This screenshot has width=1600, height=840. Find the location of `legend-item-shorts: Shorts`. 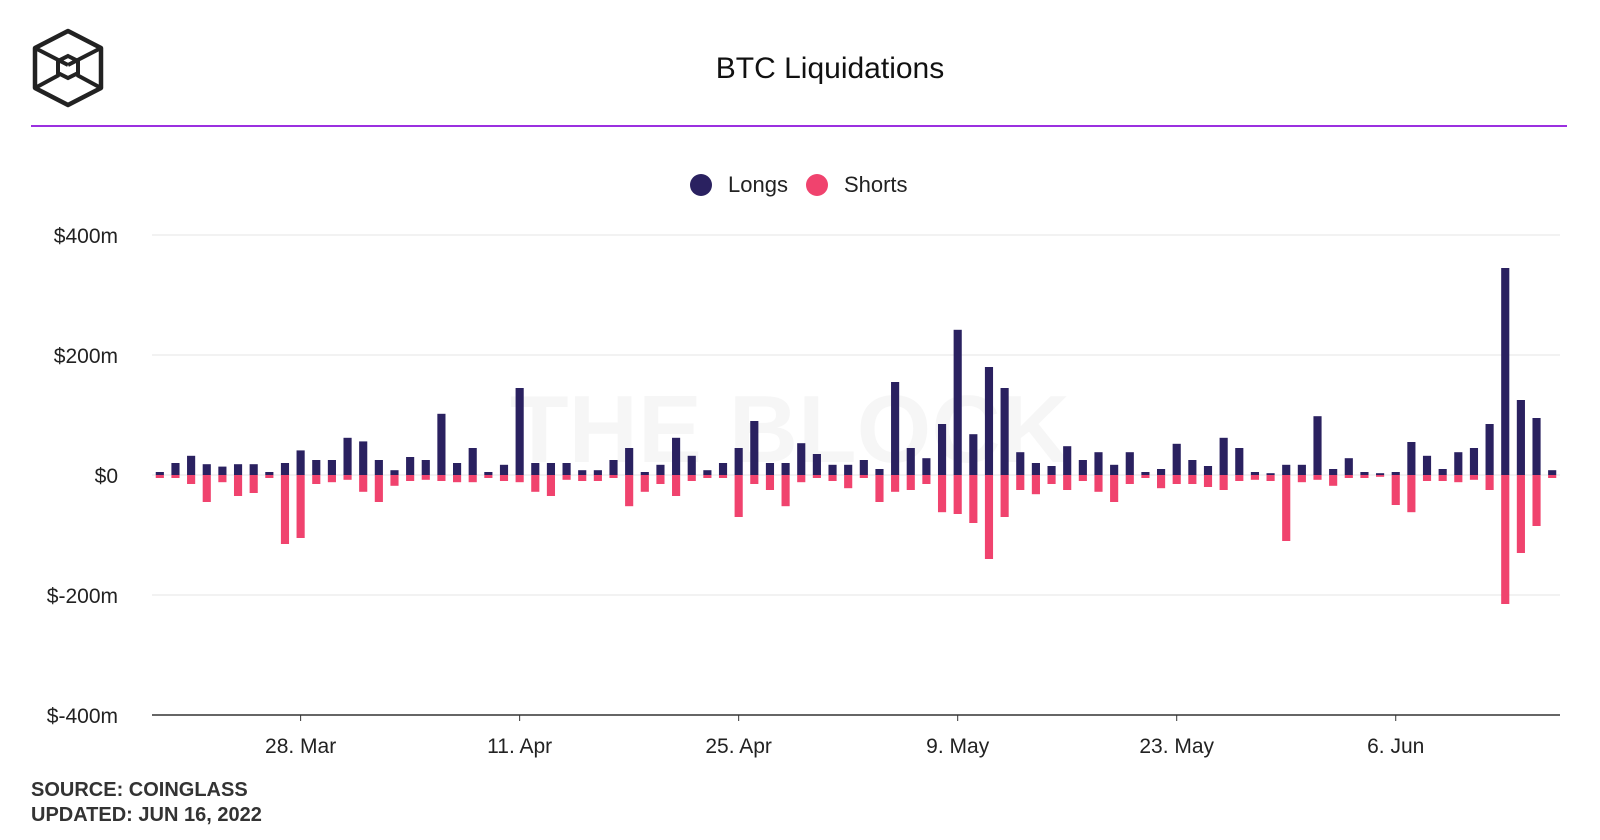

legend-item-shorts: Shorts is located at coordinates (856, 185).